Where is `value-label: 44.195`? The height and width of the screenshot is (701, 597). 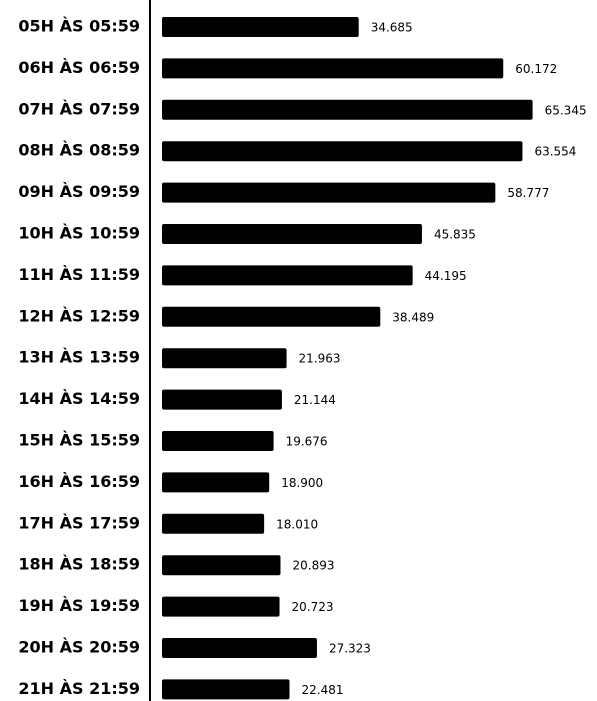
value-label: 44.195 is located at coordinates (446, 276).